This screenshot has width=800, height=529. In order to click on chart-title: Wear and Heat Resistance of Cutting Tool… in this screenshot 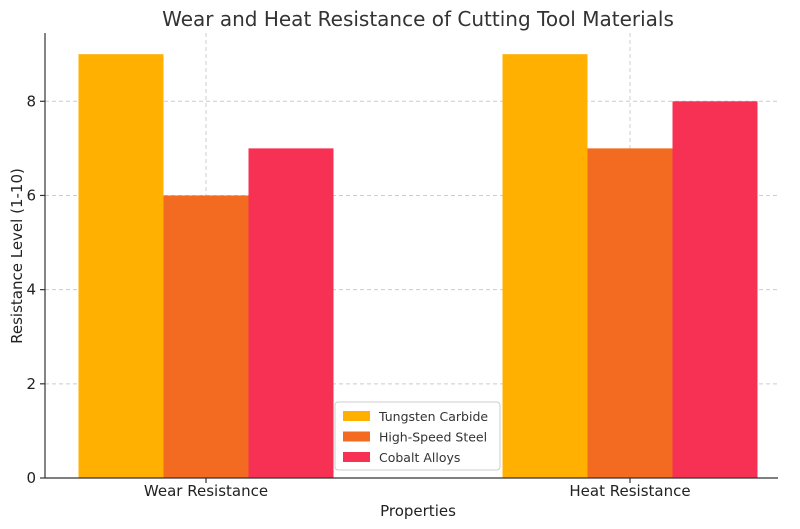, I will do `click(418, 19)`.